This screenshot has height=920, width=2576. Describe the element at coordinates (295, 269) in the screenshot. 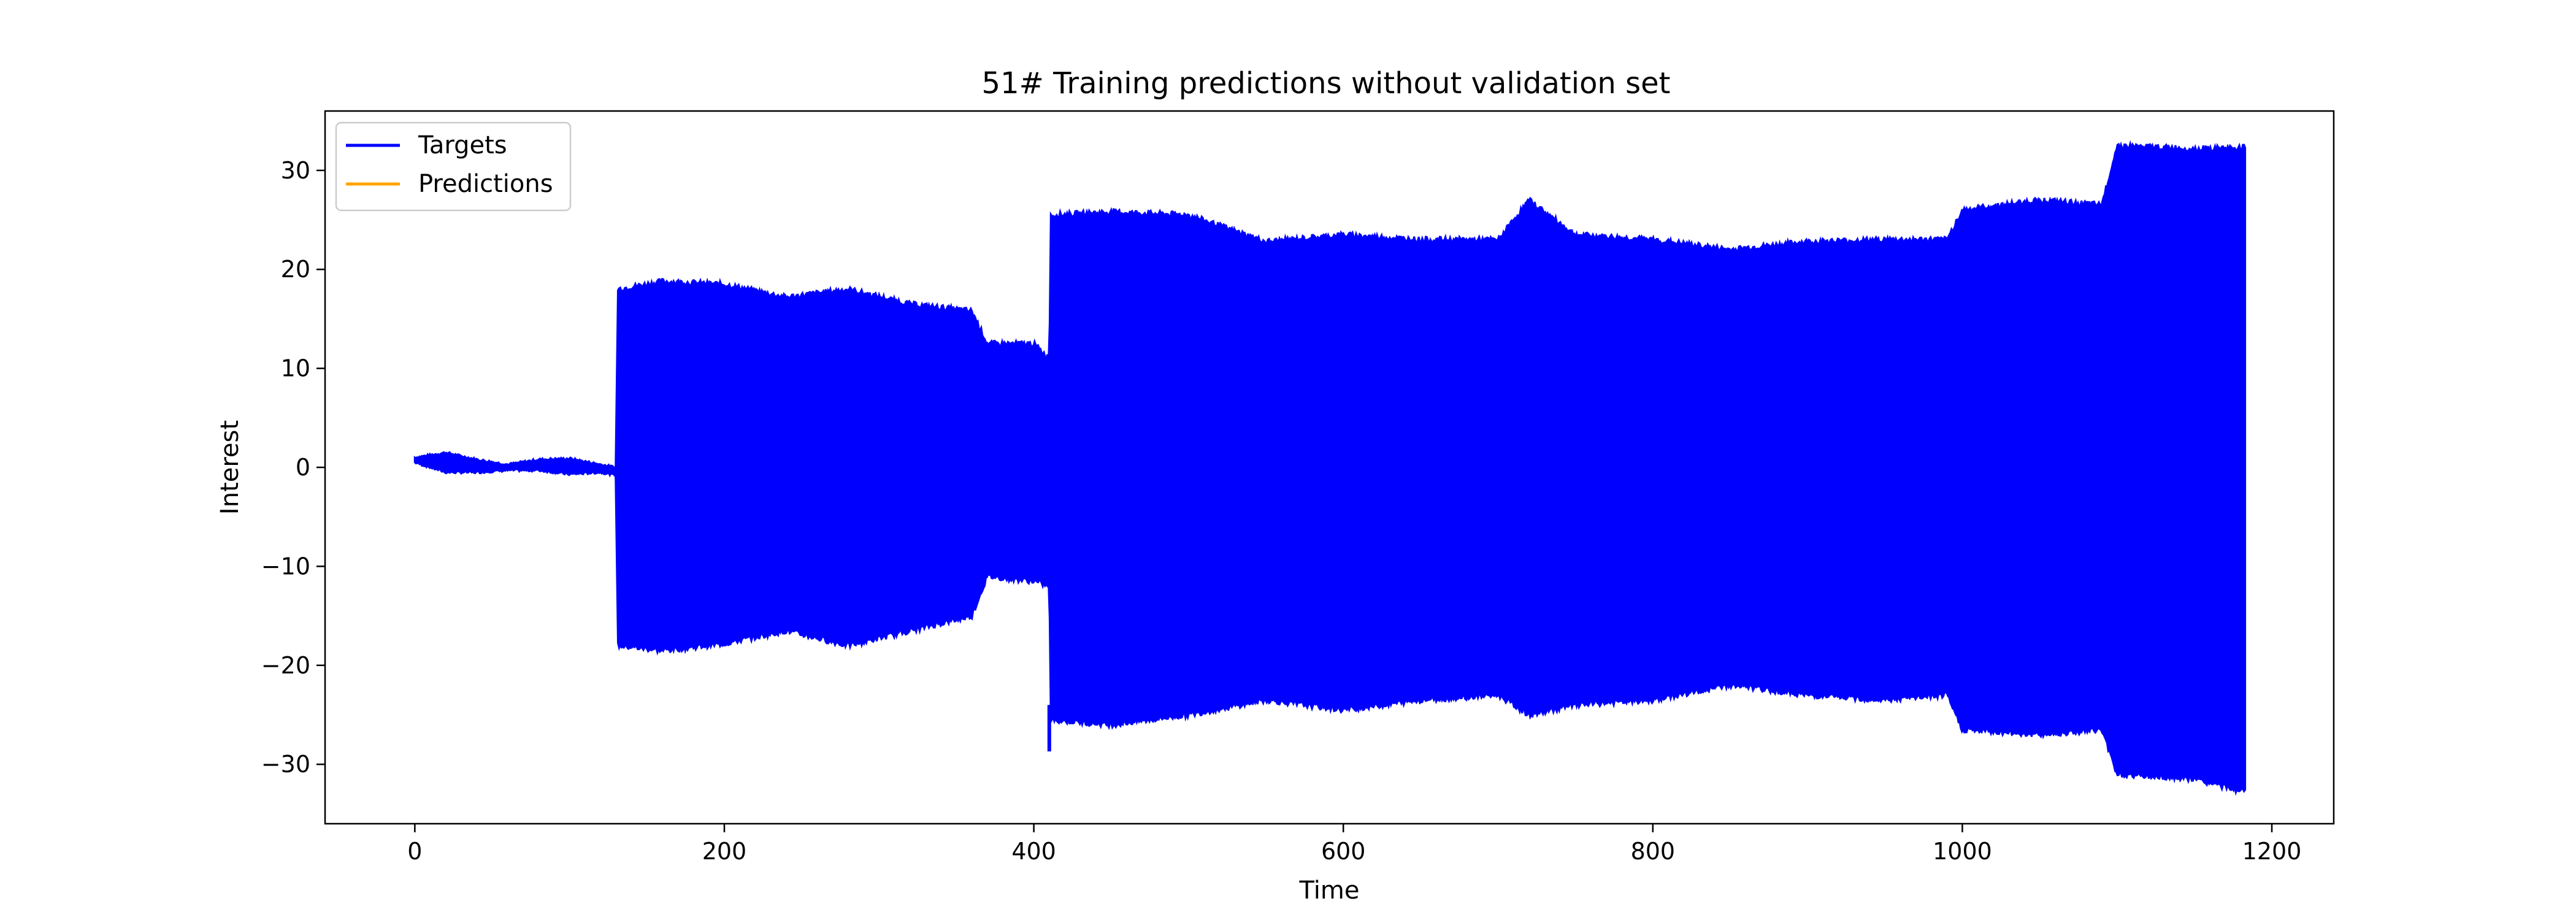

I see `y-tick-label: 20` at that location.